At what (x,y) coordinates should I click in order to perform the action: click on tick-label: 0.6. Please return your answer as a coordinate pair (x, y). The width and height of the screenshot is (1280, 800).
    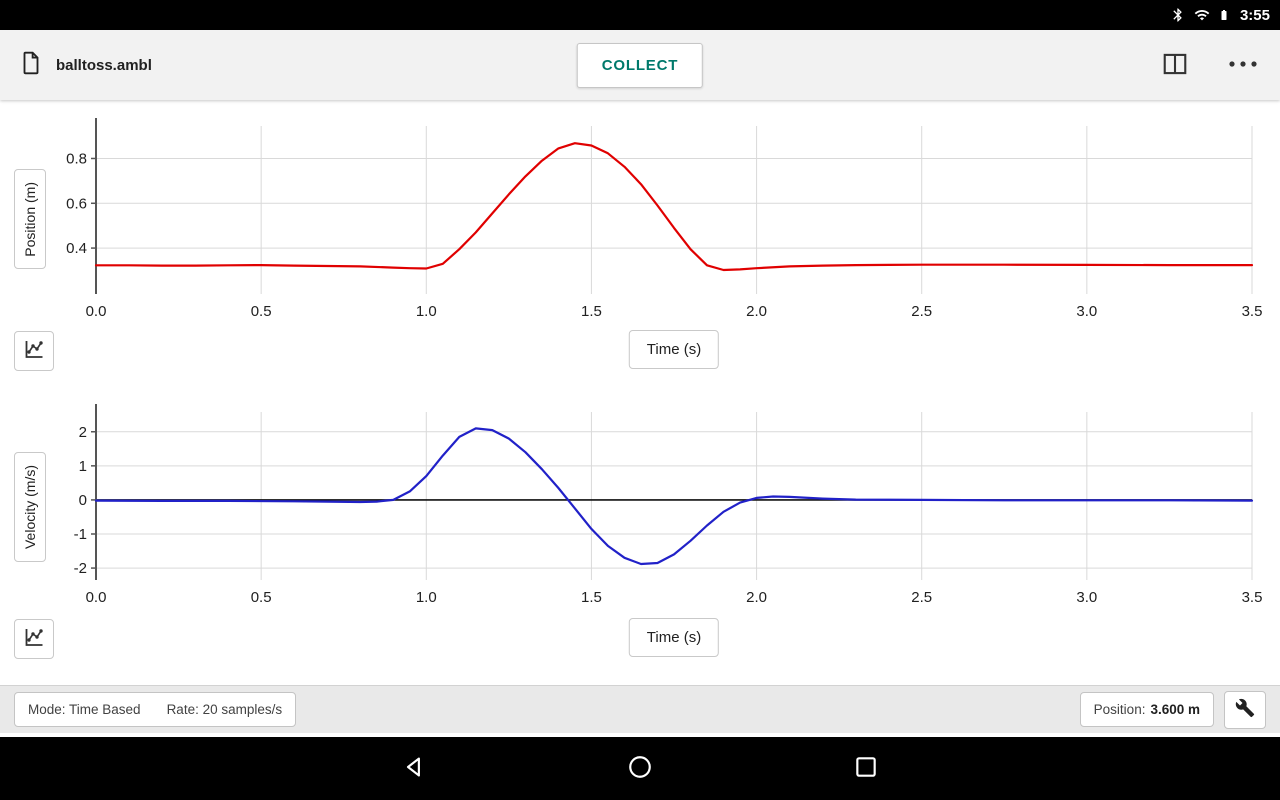
    Looking at the image, I should click on (76, 203).